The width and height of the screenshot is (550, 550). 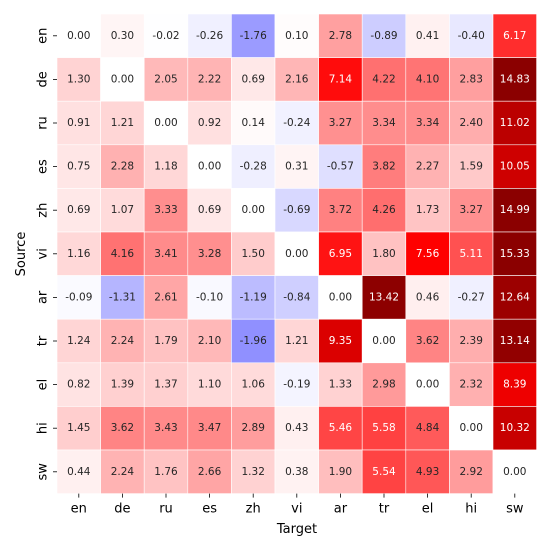 What do you see at coordinates (296, 472) in the screenshot?
I see `cell-value-label: 0.38` at bounding box center [296, 472].